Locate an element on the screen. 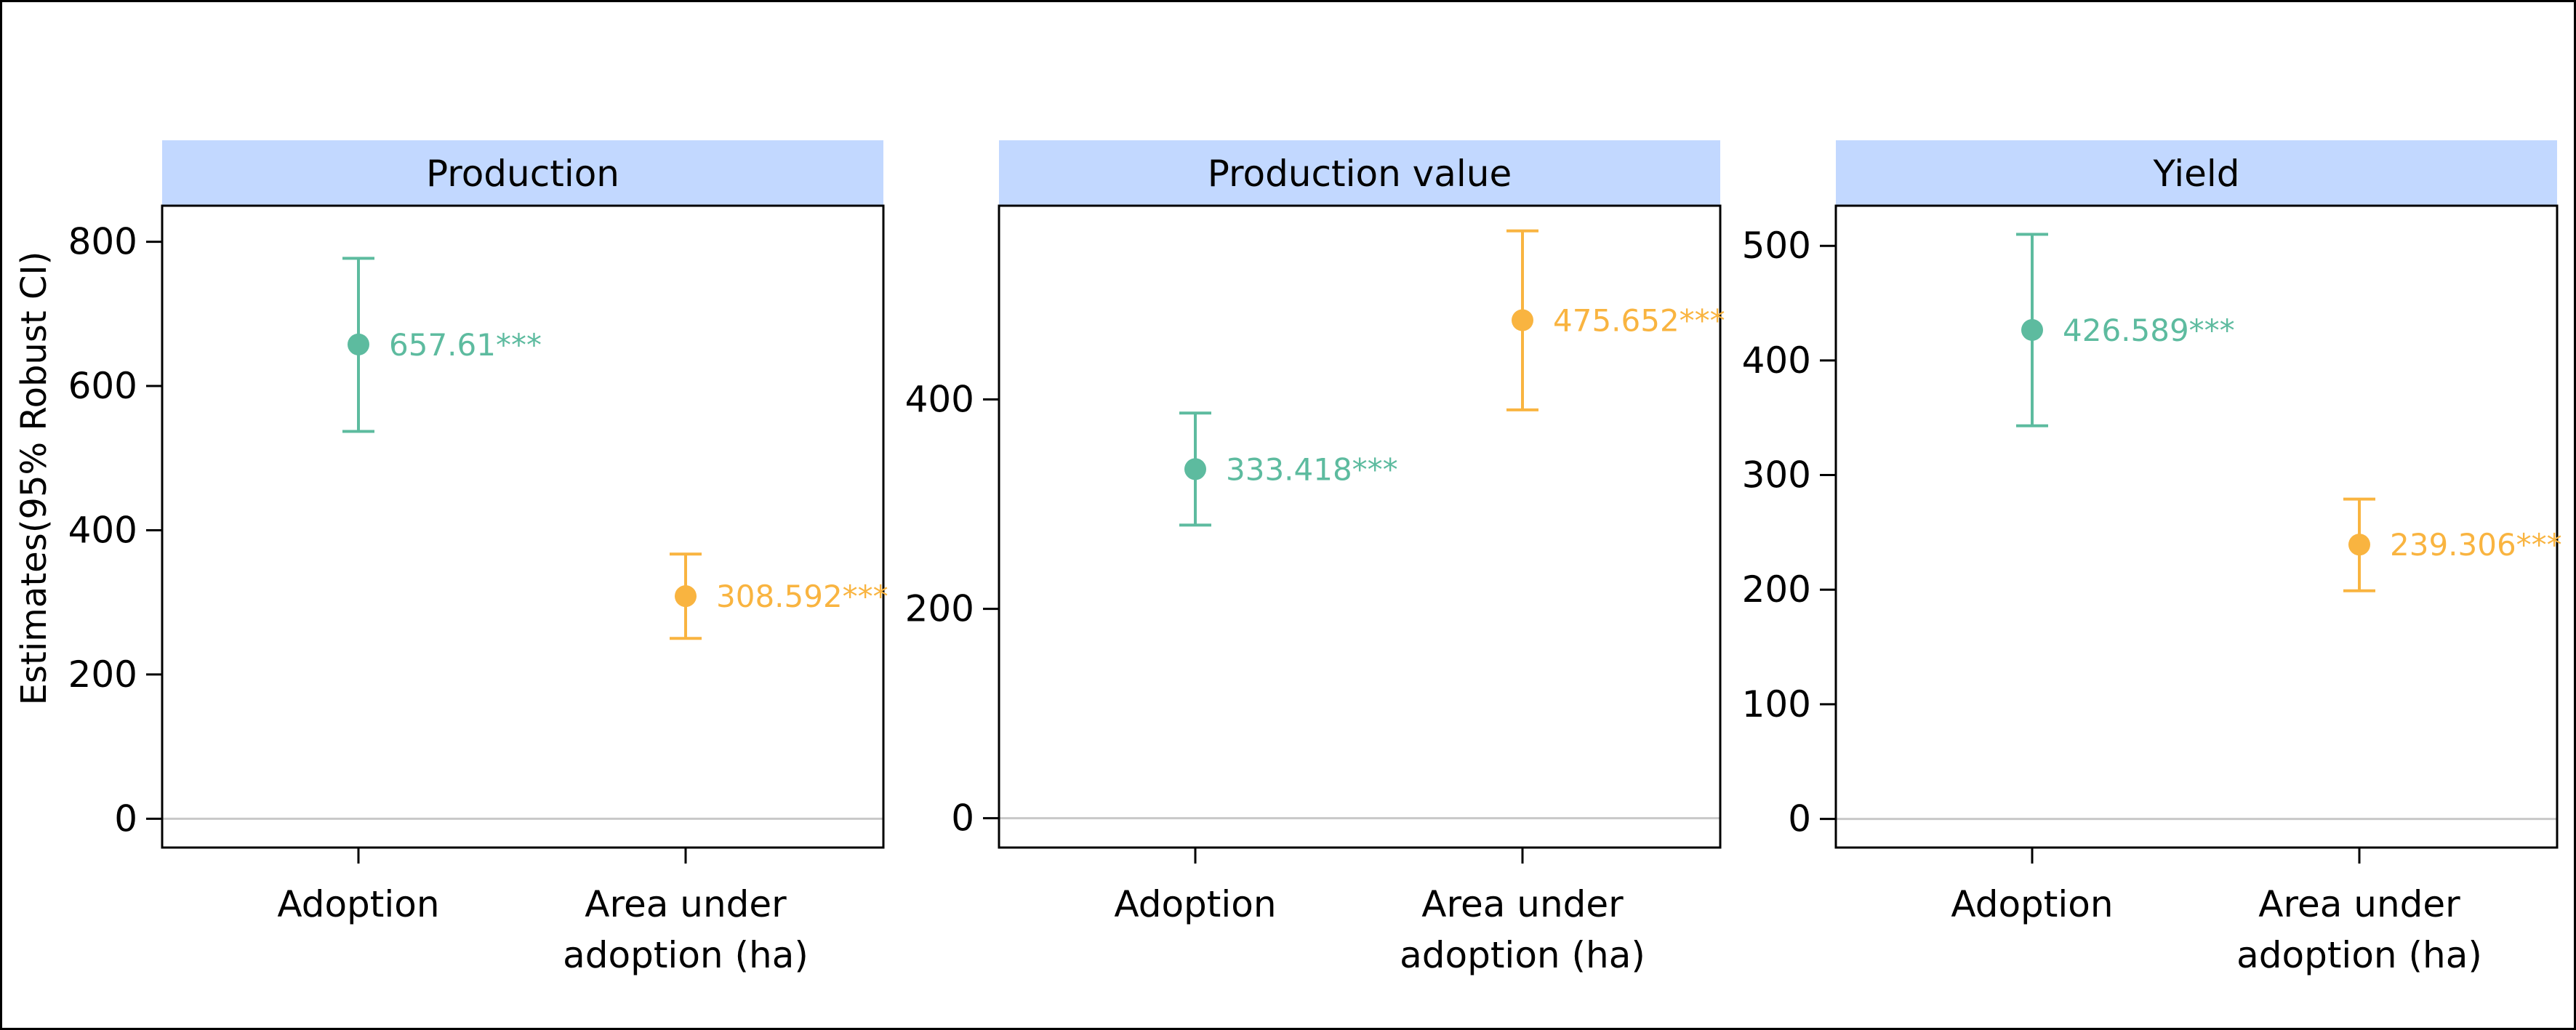 The width and height of the screenshot is (2576, 1030). y-tick-label: 500 is located at coordinates (1776, 246).